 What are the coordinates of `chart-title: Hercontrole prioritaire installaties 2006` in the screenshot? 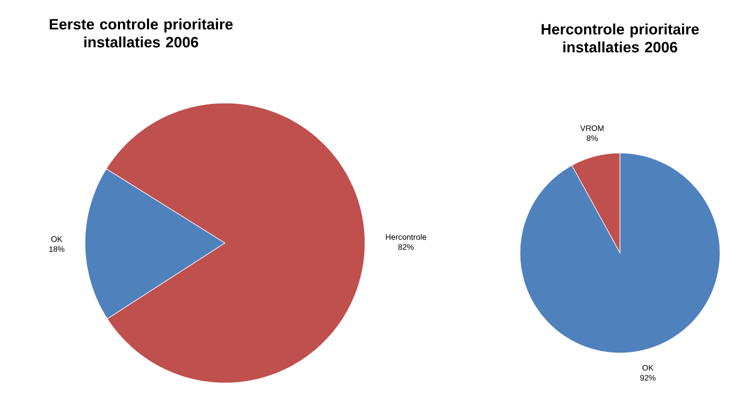 It's located at (620, 38).